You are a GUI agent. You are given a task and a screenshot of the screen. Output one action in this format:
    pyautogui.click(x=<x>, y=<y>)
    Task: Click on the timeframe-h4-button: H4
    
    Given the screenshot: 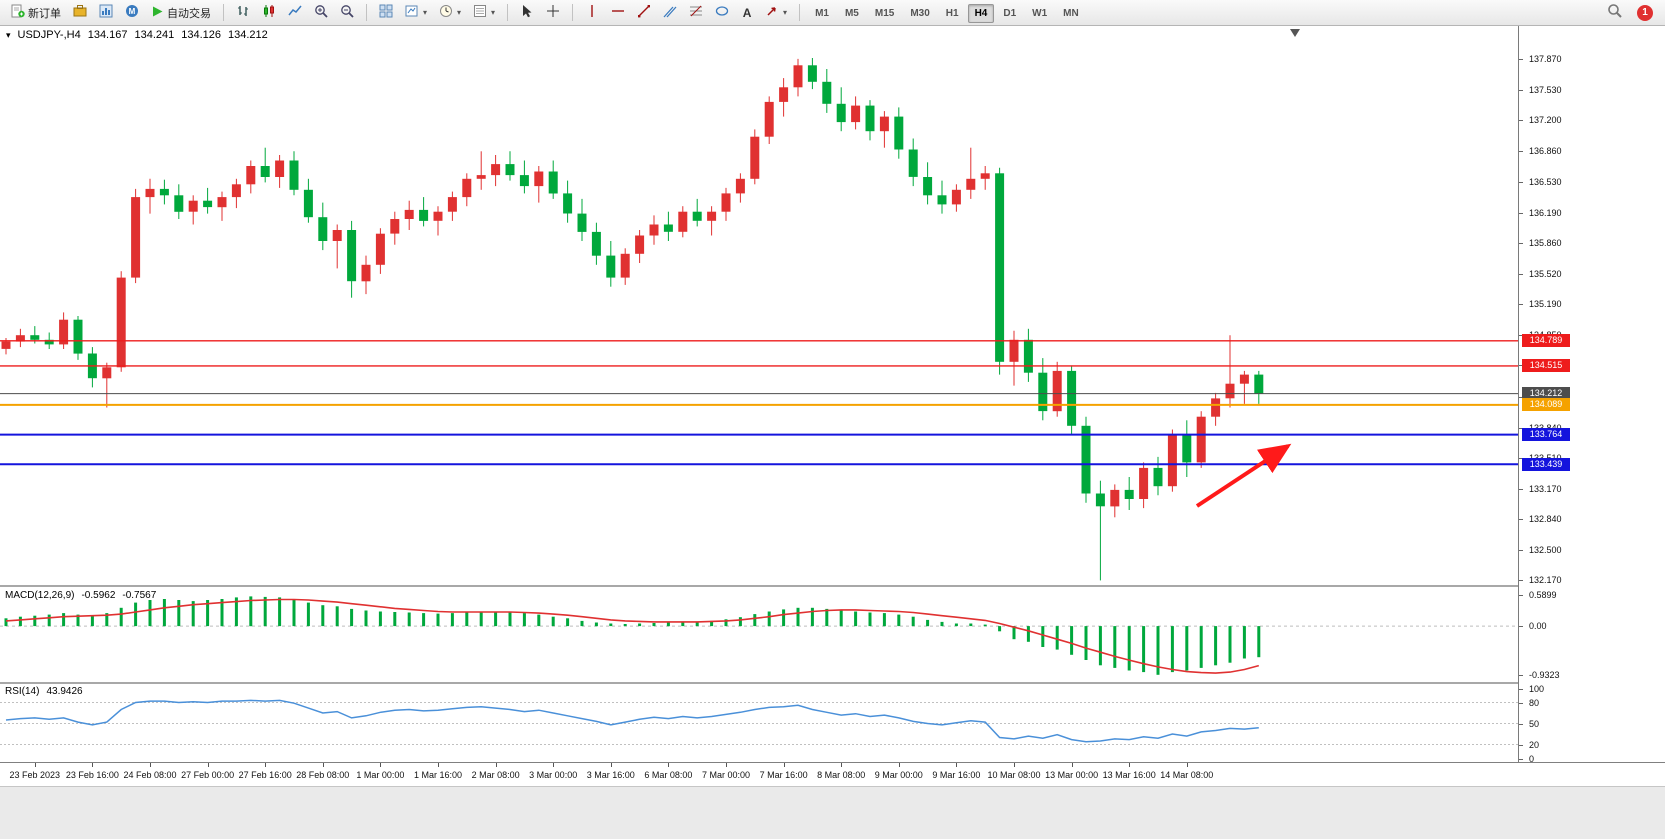 What is the action you would take?
    pyautogui.click(x=981, y=13)
    